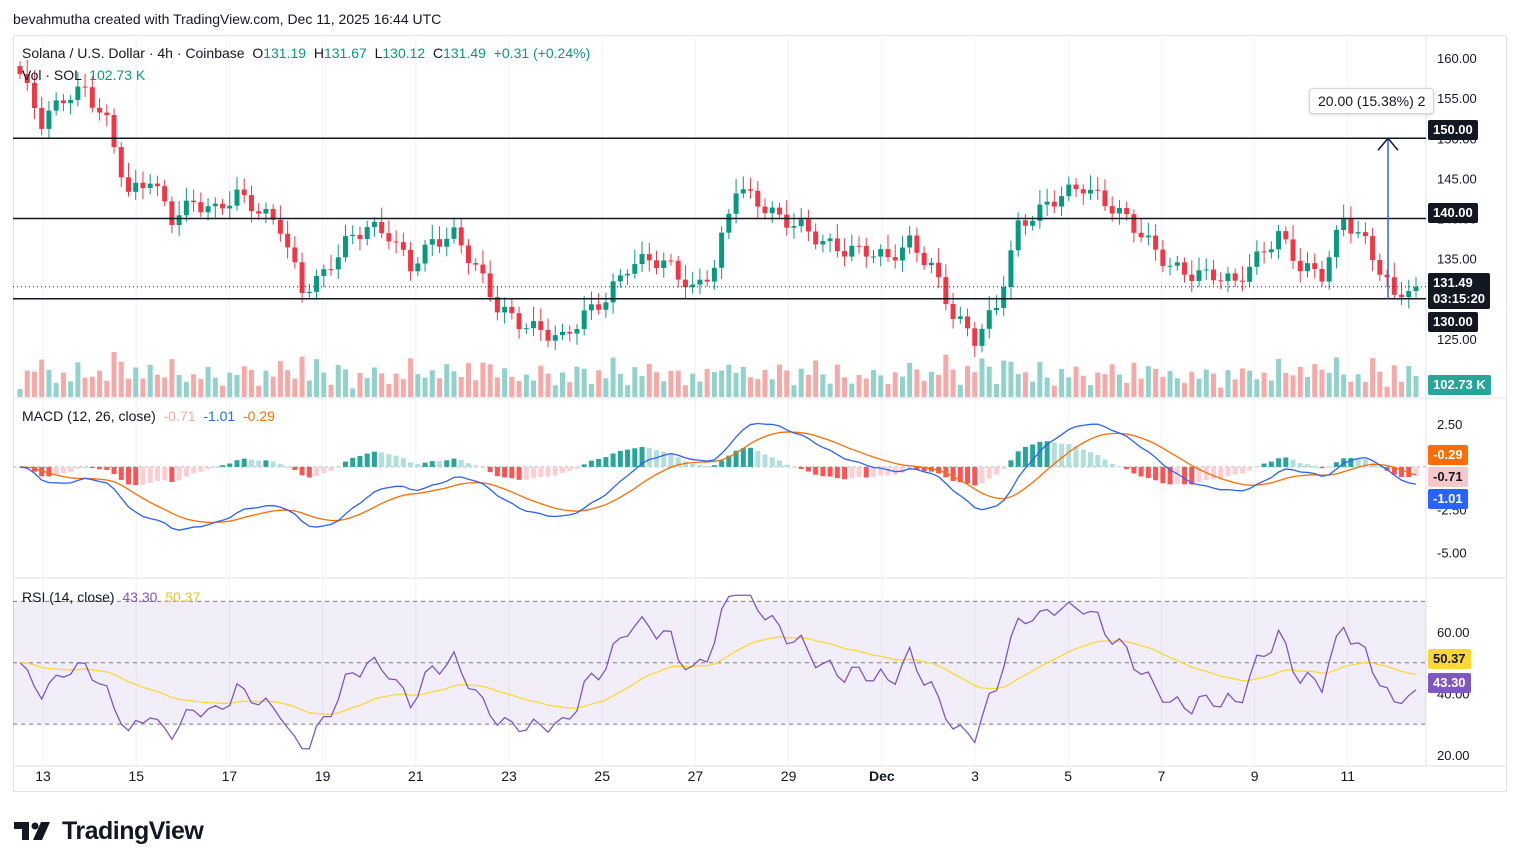 This screenshot has height=868, width=1521. I want to click on level-150-tag: 150.00, so click(1453, 130).